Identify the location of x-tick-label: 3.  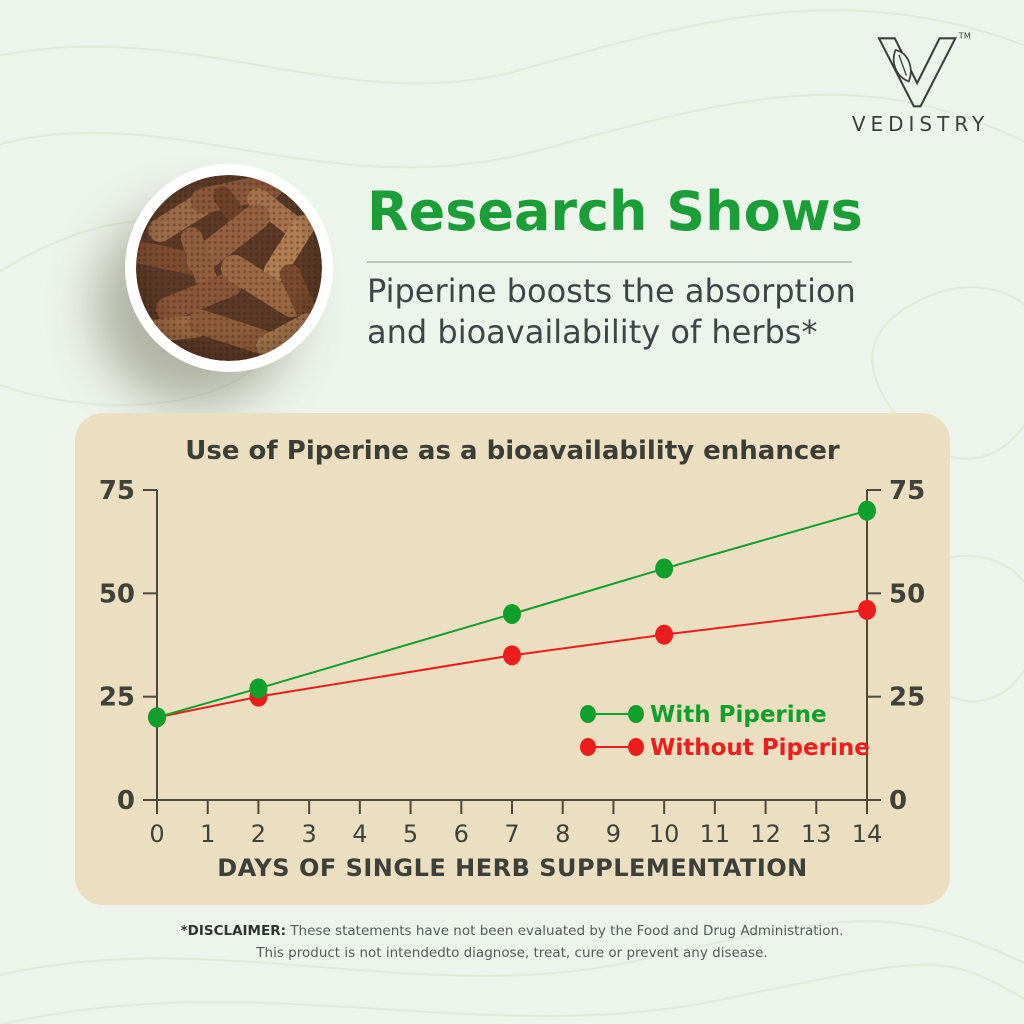
(309, 834).